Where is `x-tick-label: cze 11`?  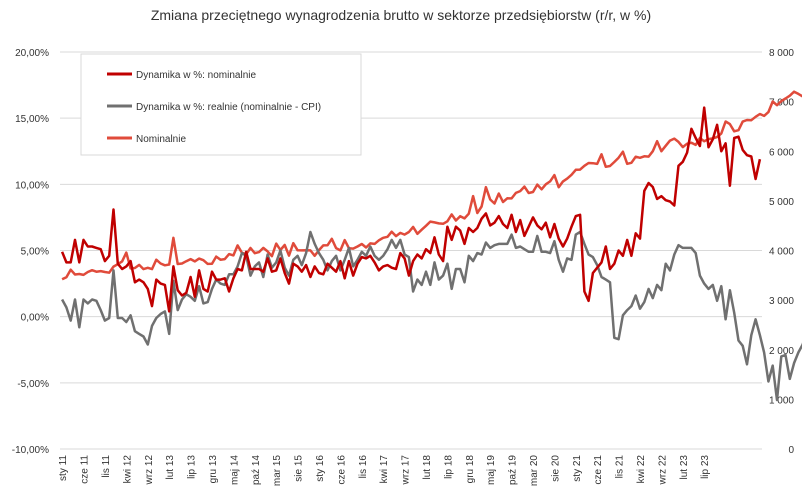 x-tick-label: cze 11 is located at coordinates (85, 469).